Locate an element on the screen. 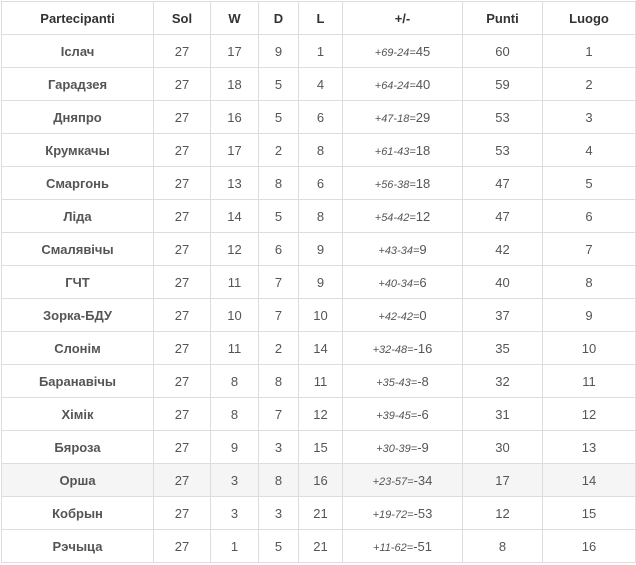  goal-difference-cell: +64-24=40 is located at coordinates (402, 84).